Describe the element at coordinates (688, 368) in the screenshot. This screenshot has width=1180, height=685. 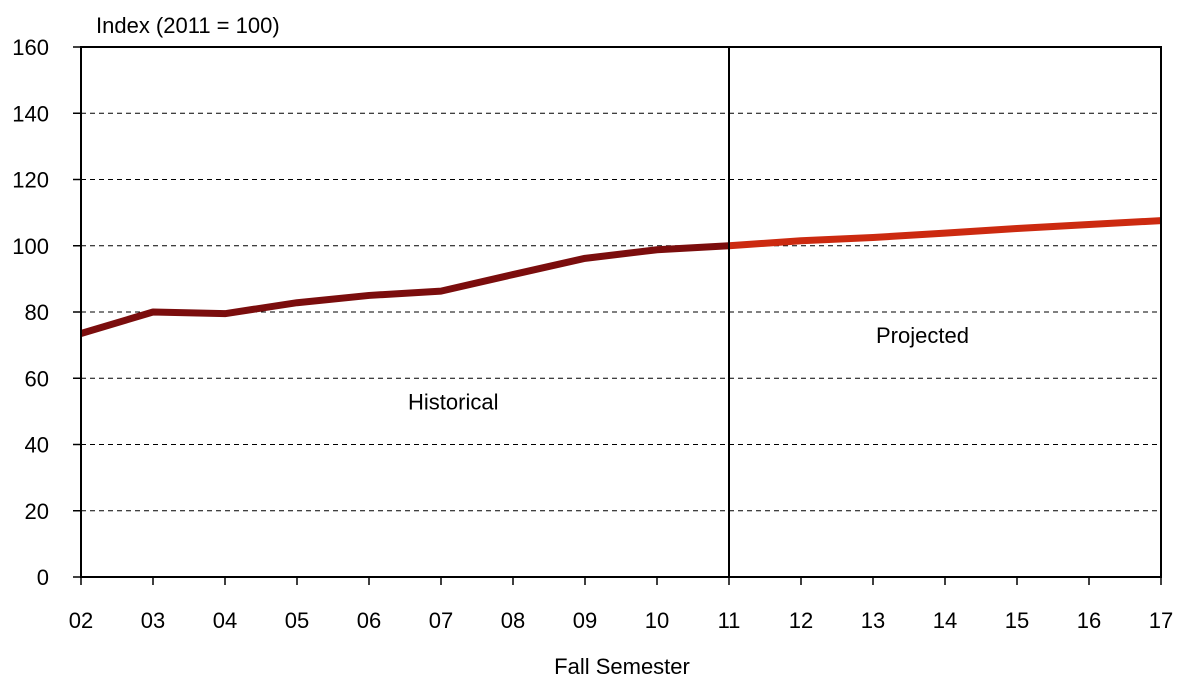
I see `annotations: Historical Projected` at that location.